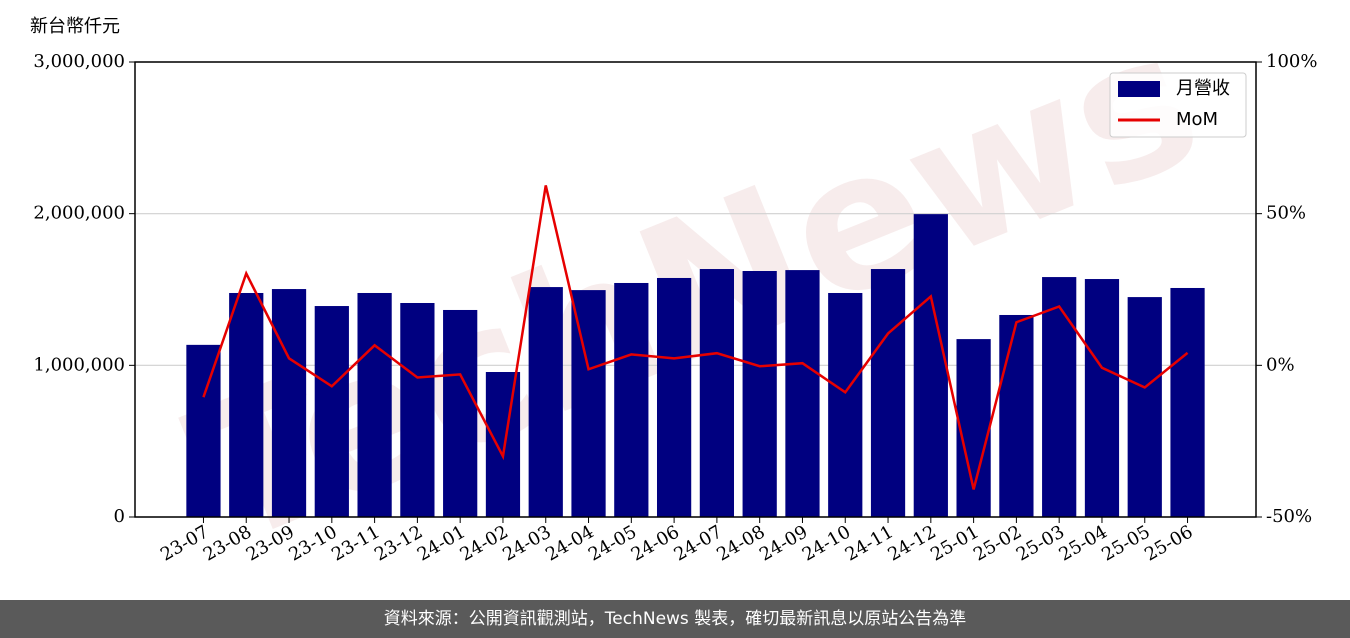  I want to click on y-tick-label: 3,000,000, so click(79, 61).